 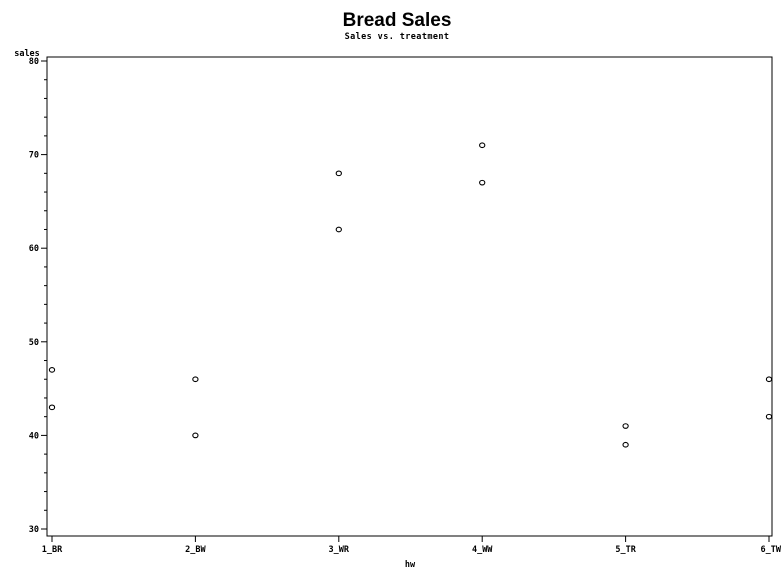 I want to click on x-tick-label: 2_BW, so click(x=195, y=550).